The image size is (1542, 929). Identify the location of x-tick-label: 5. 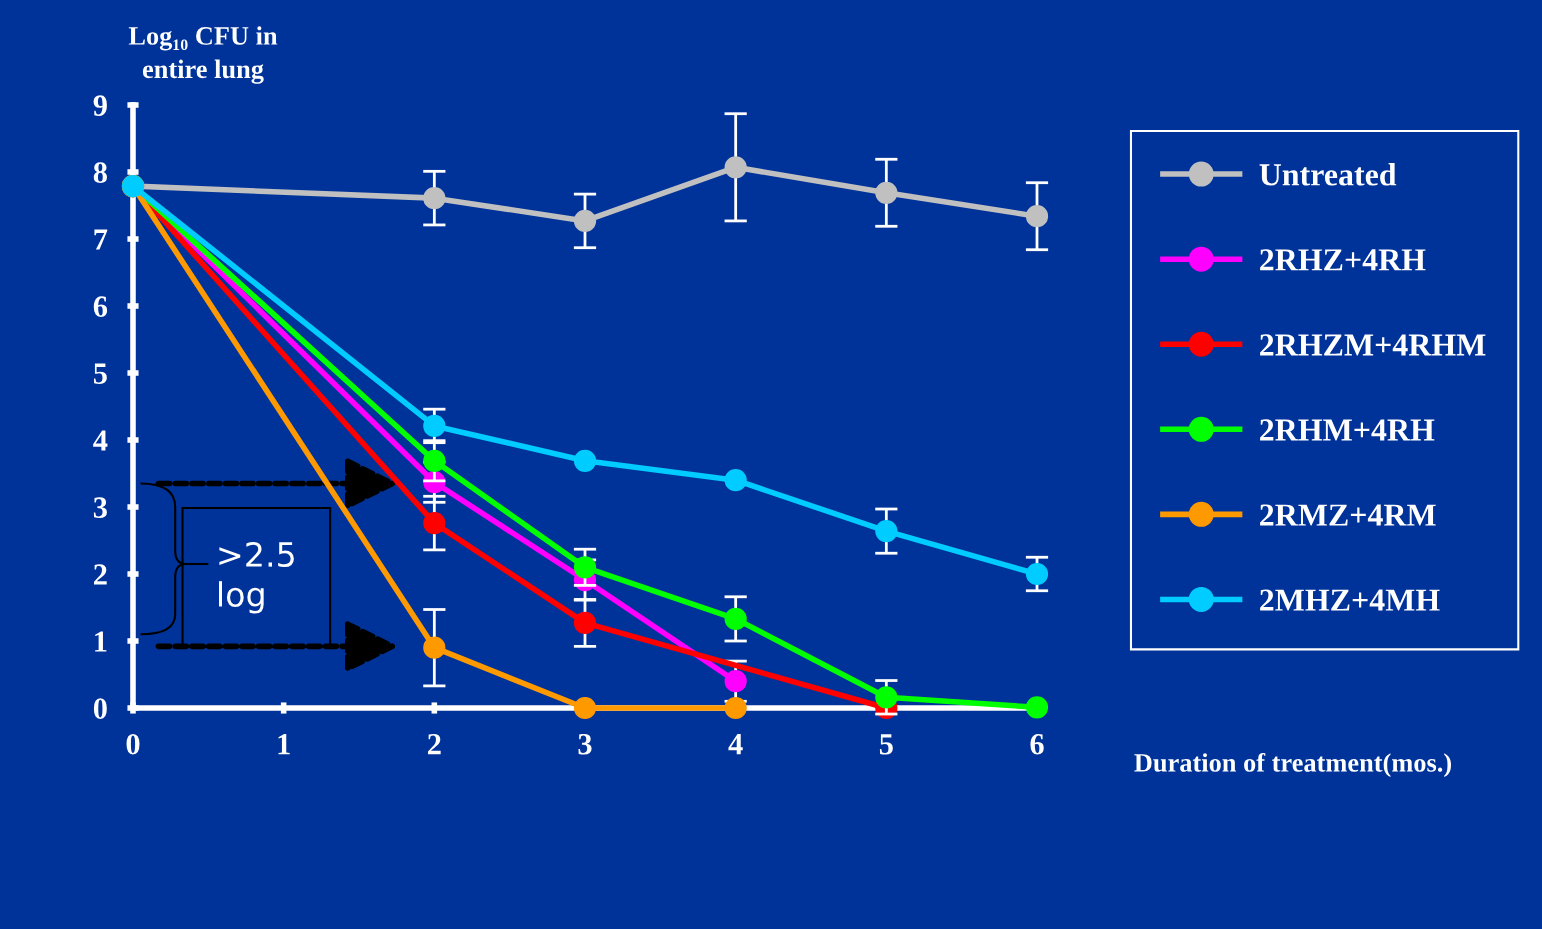
(886, 744).